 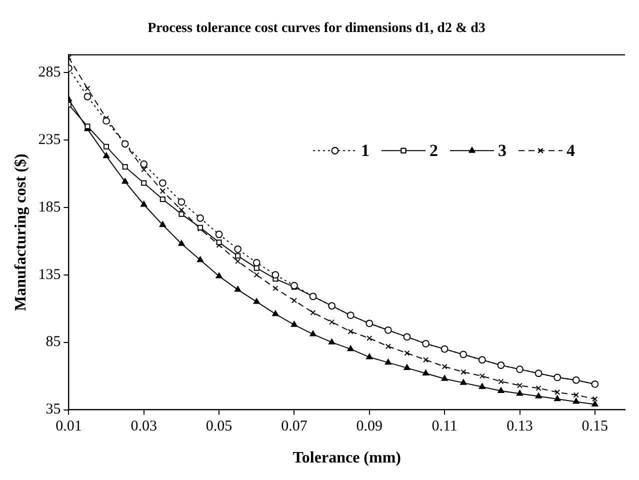 What do you see at coordinates (595, 426) in the screenshot?
I see `x-tick-label: 0.15` at bounding box center [595, 426].